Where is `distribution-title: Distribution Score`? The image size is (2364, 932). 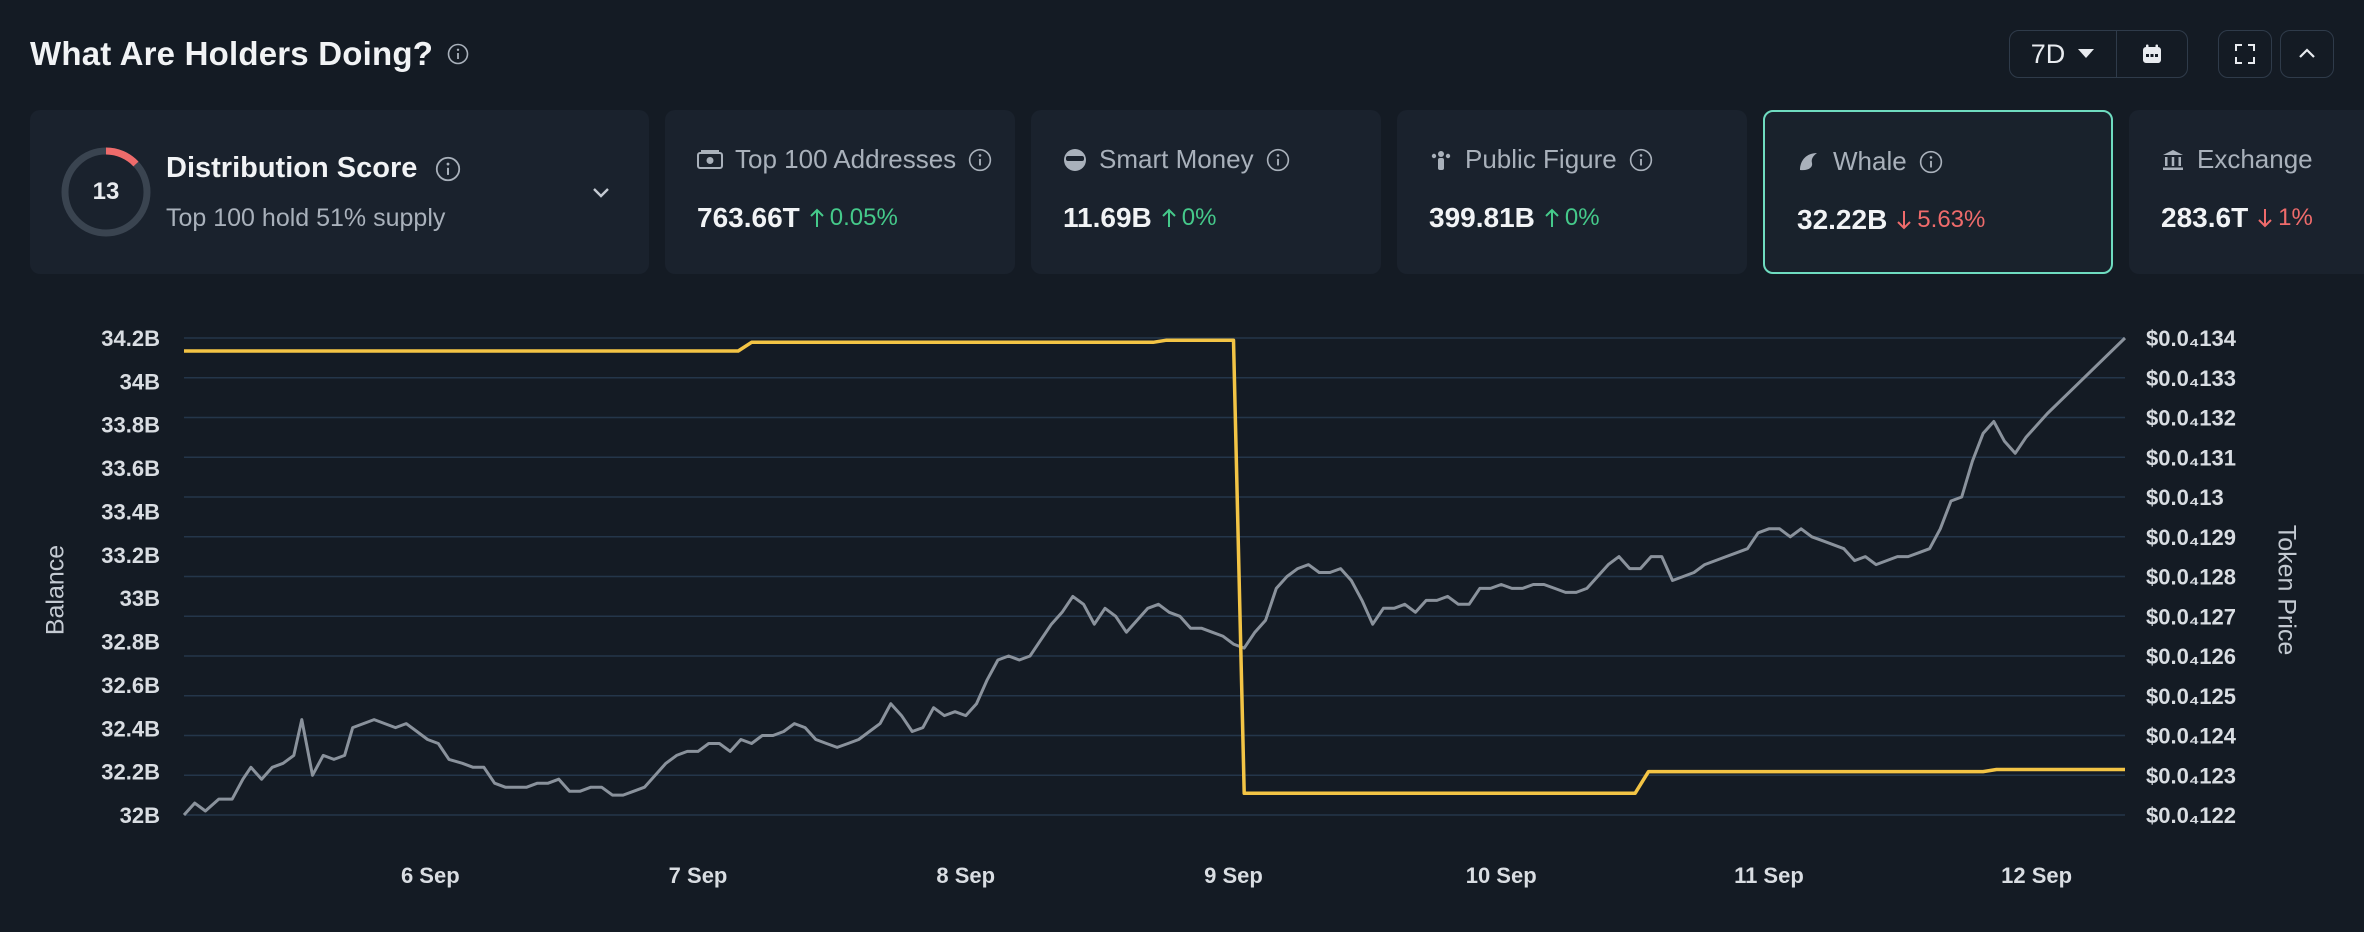
distribution-title: Distribution Score is located at coordinates (313, 168).